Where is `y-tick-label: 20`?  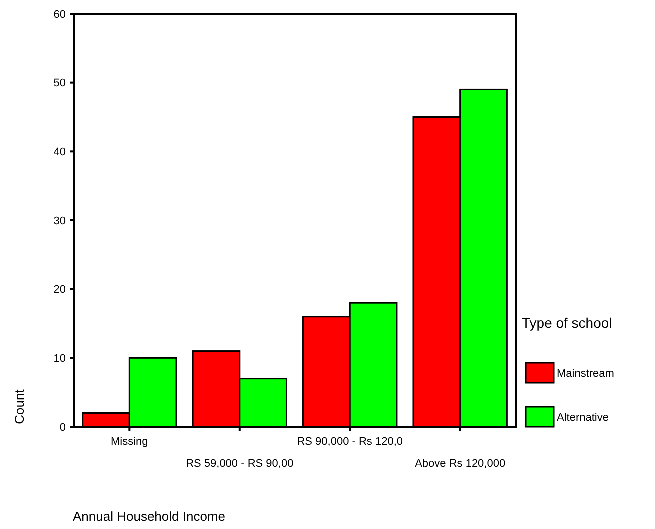
y-tick-label: 20 is located at coordinates (60, 290).